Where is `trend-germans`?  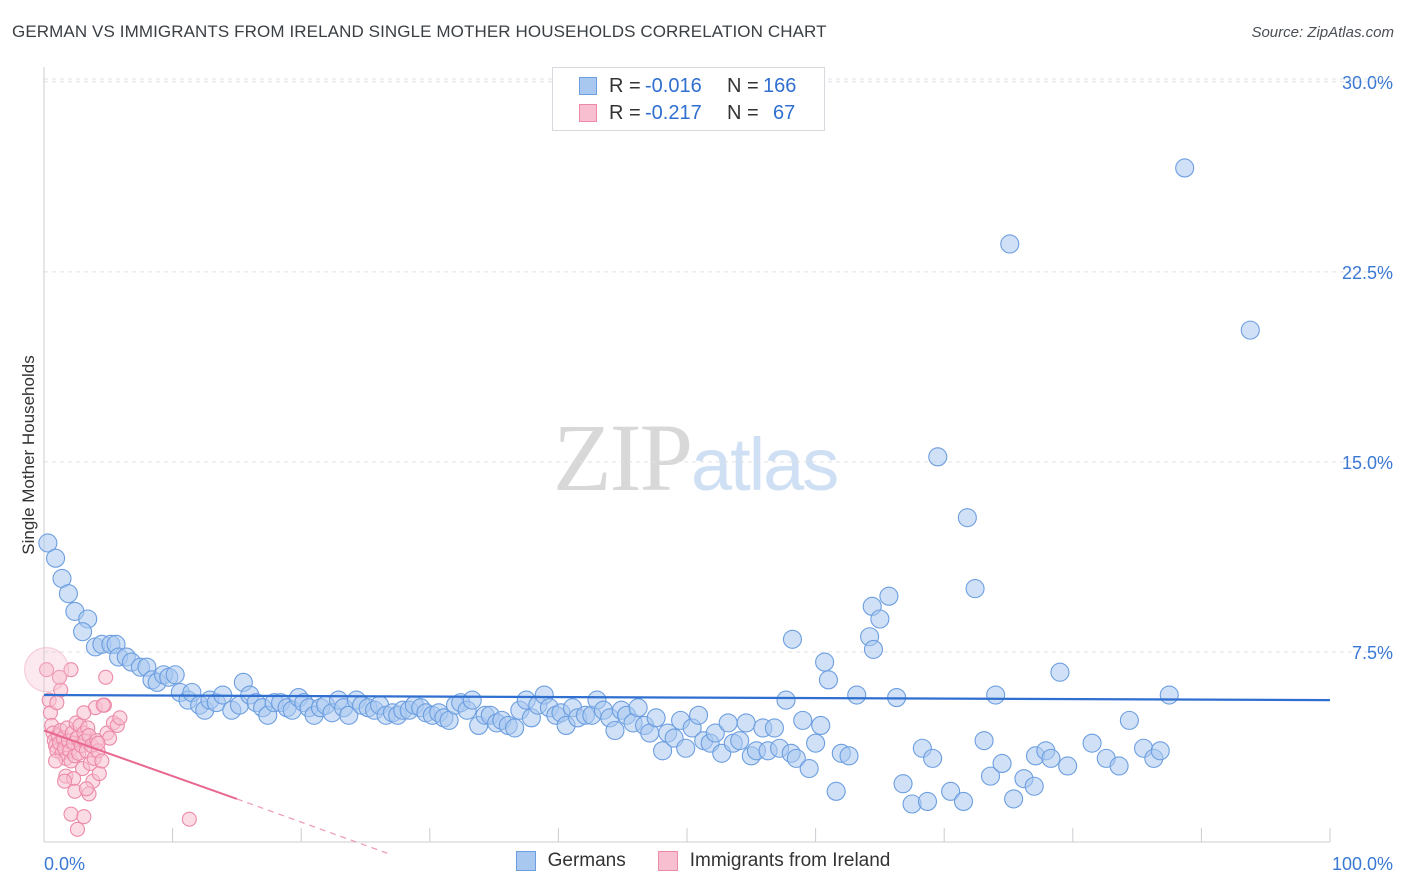 trend-germans is located at coordinates (687, 697).